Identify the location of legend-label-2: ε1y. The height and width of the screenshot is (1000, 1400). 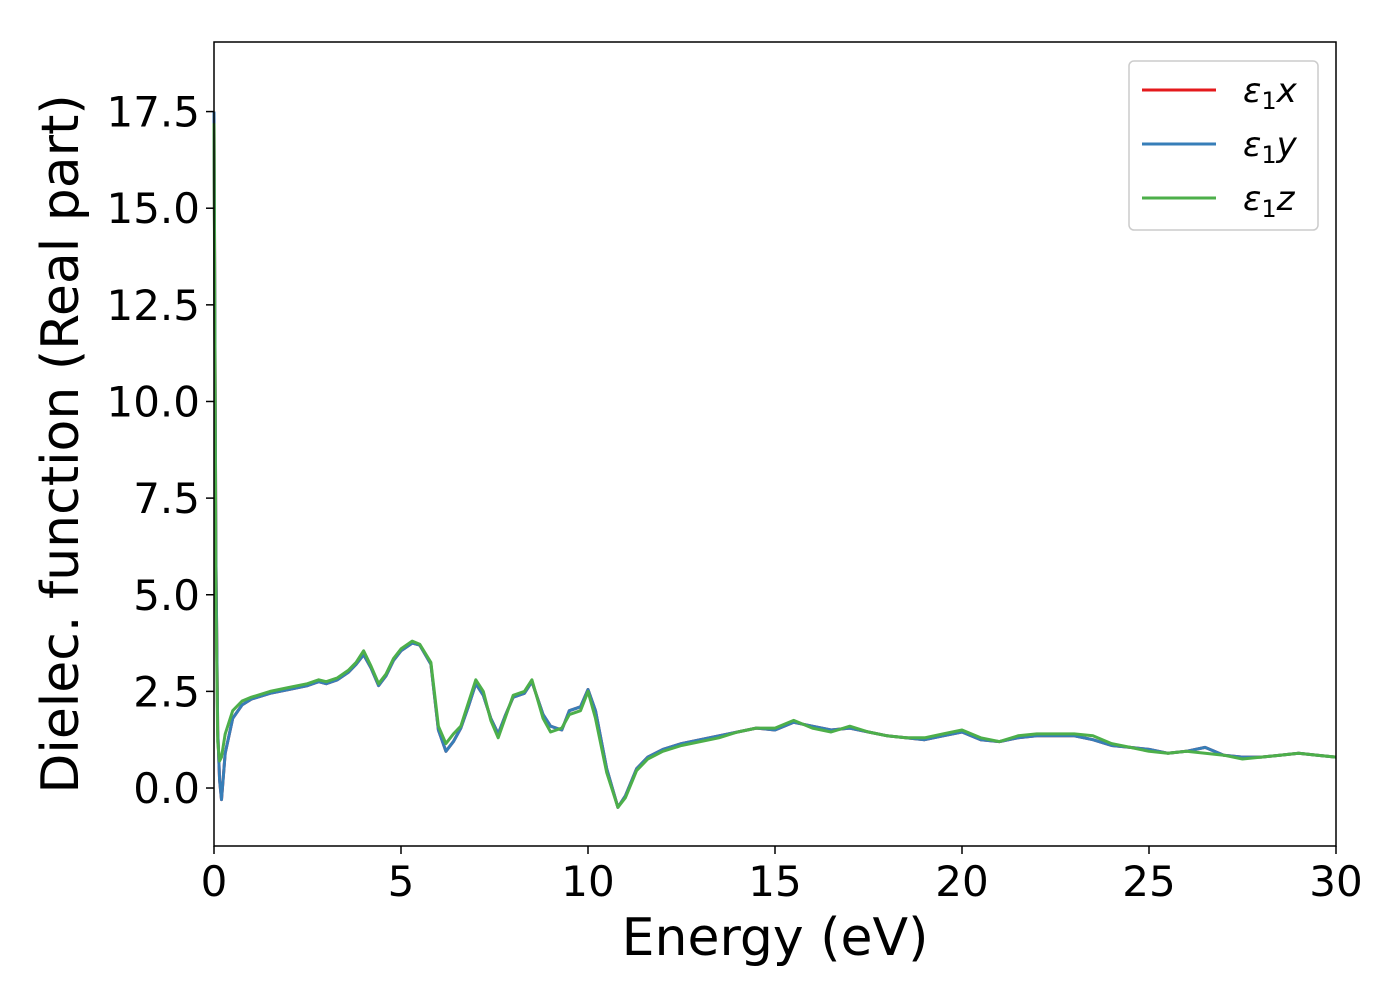
(1270, 147).